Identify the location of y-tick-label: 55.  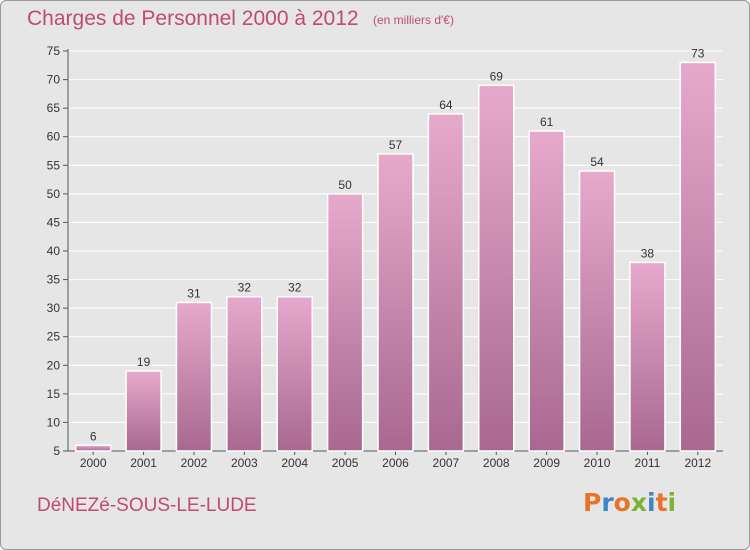
(54, 165).